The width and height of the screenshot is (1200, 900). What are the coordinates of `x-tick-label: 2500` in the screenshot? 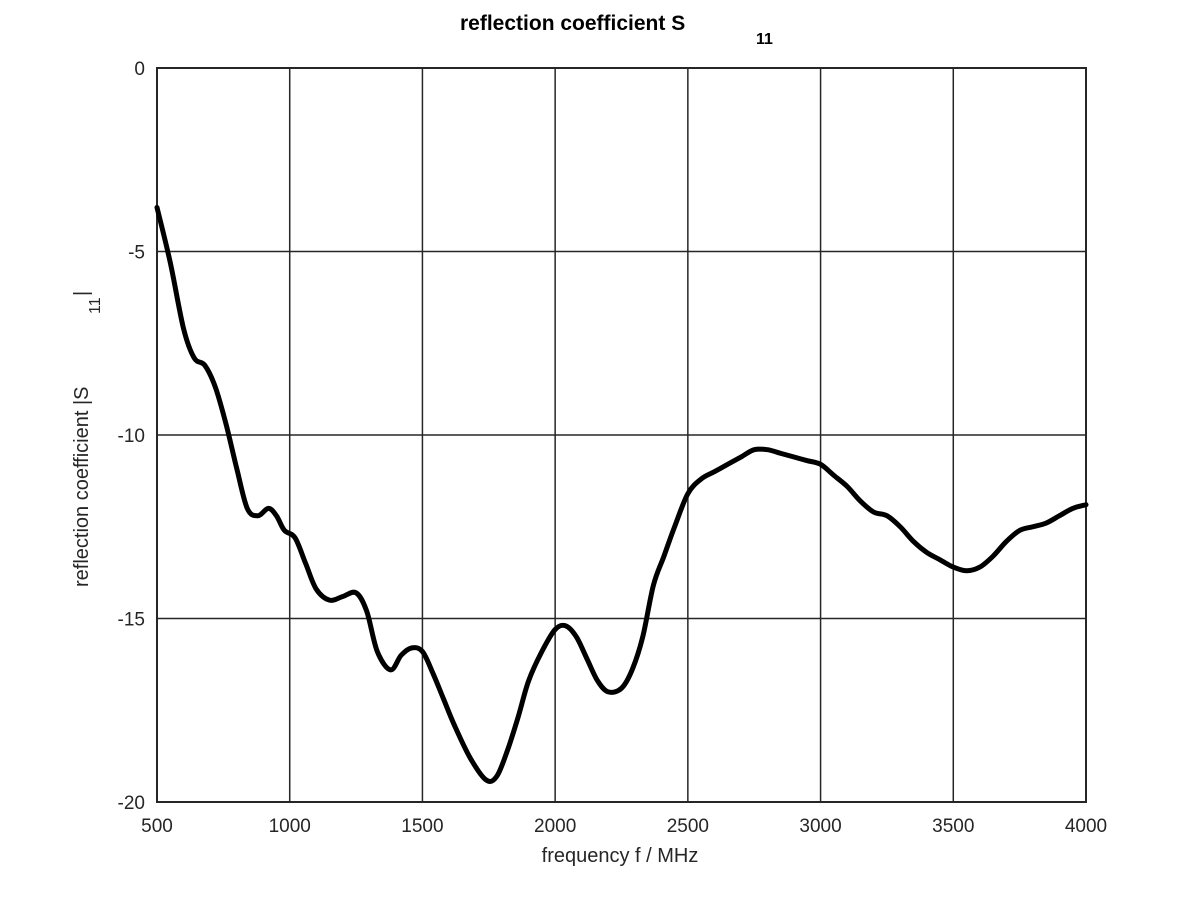 It's located at (688, 826).